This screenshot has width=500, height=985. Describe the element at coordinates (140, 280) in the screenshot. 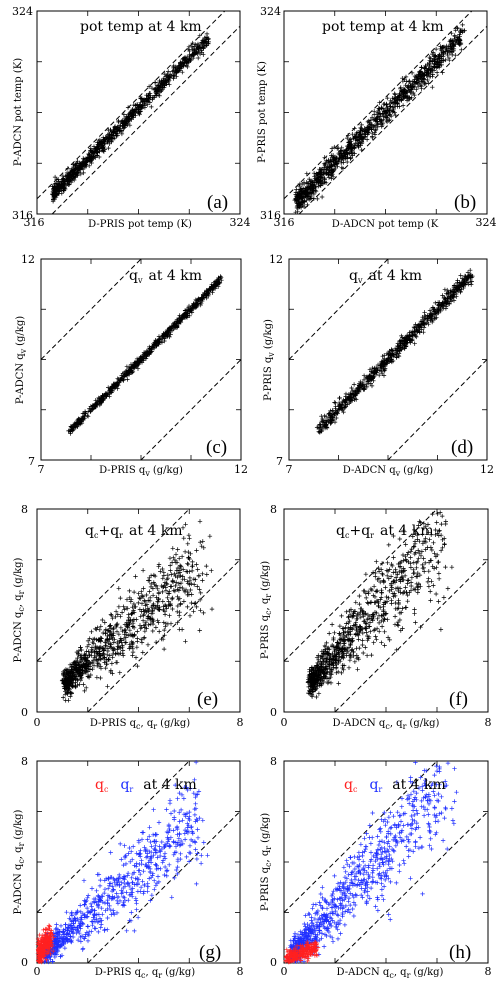

I see `q-subscript: v` at that location.